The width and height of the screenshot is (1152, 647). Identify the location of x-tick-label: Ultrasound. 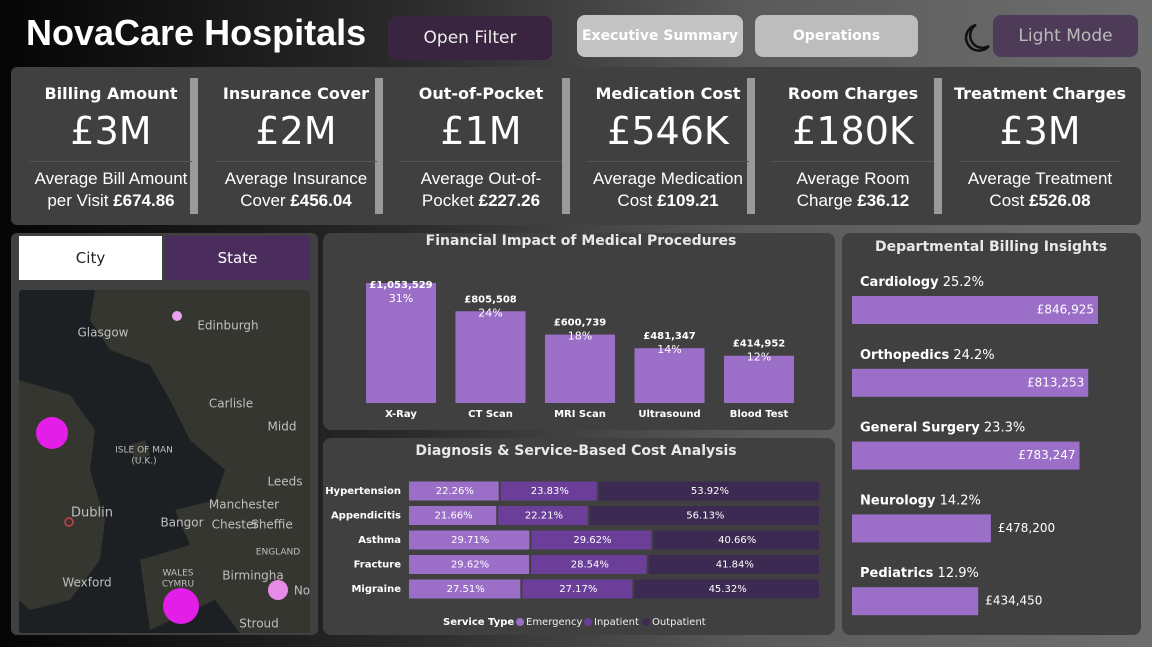
(669, 414).